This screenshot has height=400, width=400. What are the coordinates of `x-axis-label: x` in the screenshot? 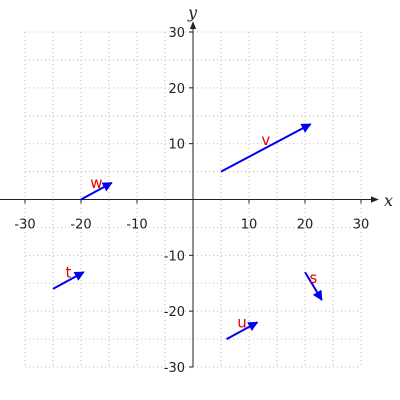 It's located at (388, 200).